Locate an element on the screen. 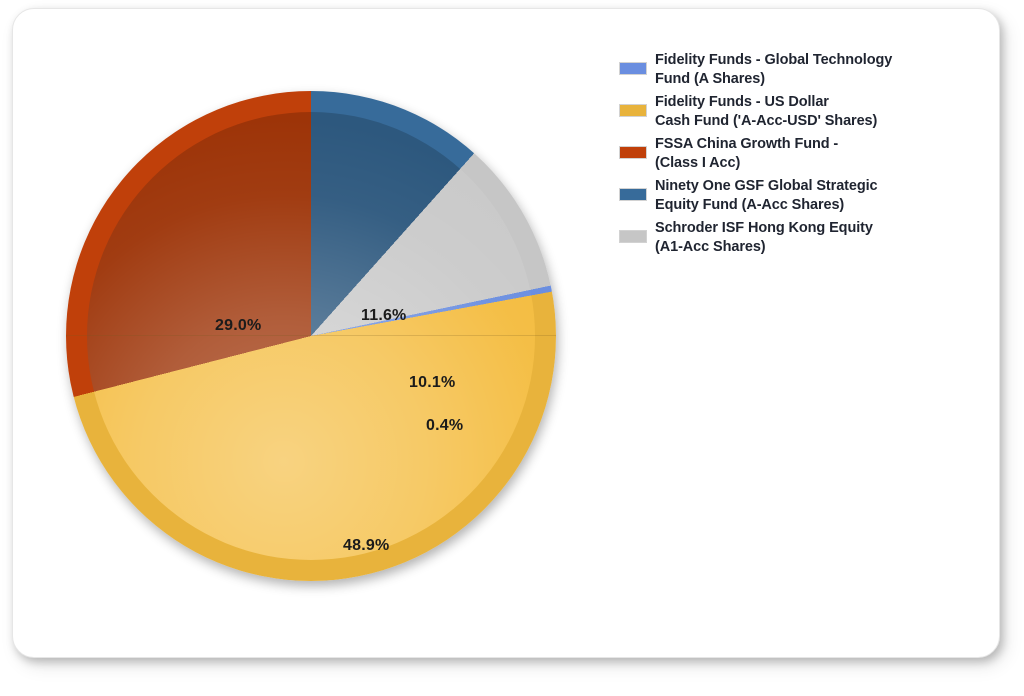 The height and width of the screenshot is (696, 1024). slice-label-blue-thin: 0.4% is located at coordinates (445, 425).